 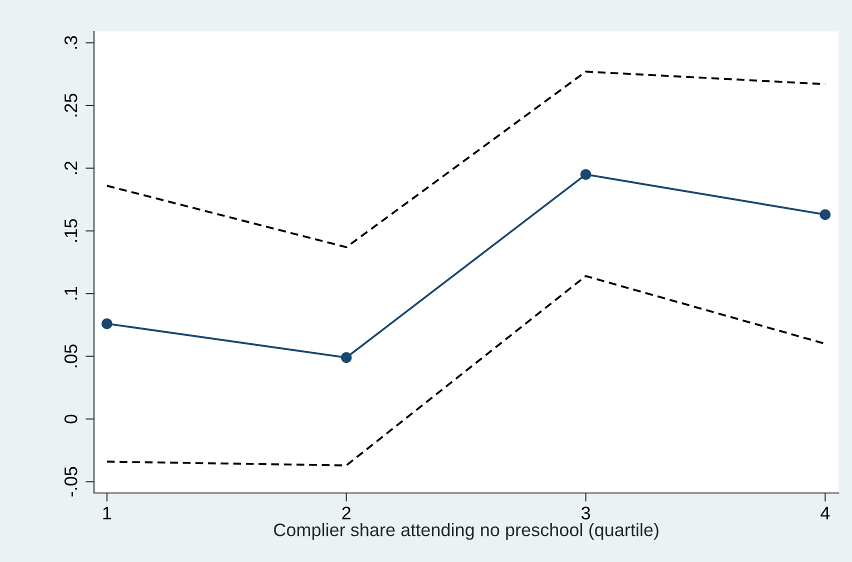 What do you see at coordinates (71, 293) in the screenshot?
I see `y-tick-label: .1` at bounding box center [71, 293].